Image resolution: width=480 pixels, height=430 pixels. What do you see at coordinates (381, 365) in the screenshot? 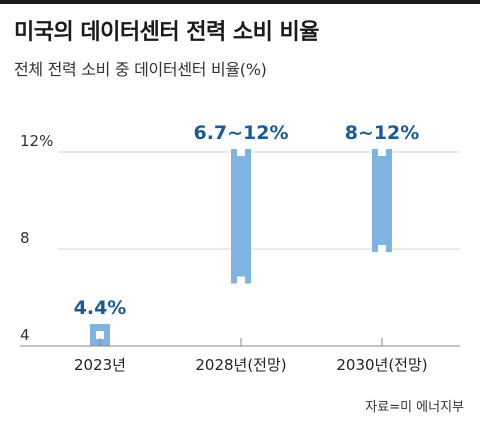
I see `x-category-label: 2030년(전망)` at bounding box center [381, 365].